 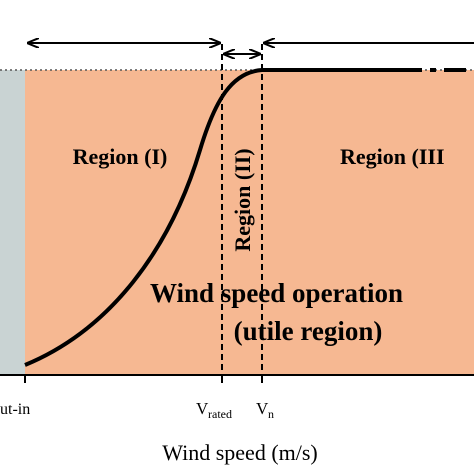 What do you see at coordinates (220, 414) in the screenshot?
I see `v-rated-subscript: rated` at bounding box center [220, 414].